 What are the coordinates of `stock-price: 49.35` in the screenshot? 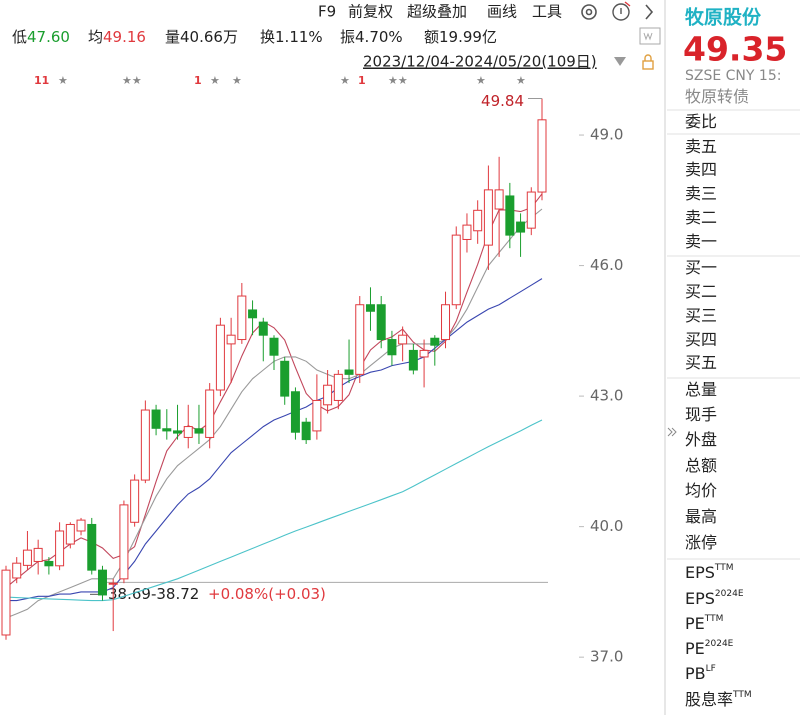 It's located at (735, 49).